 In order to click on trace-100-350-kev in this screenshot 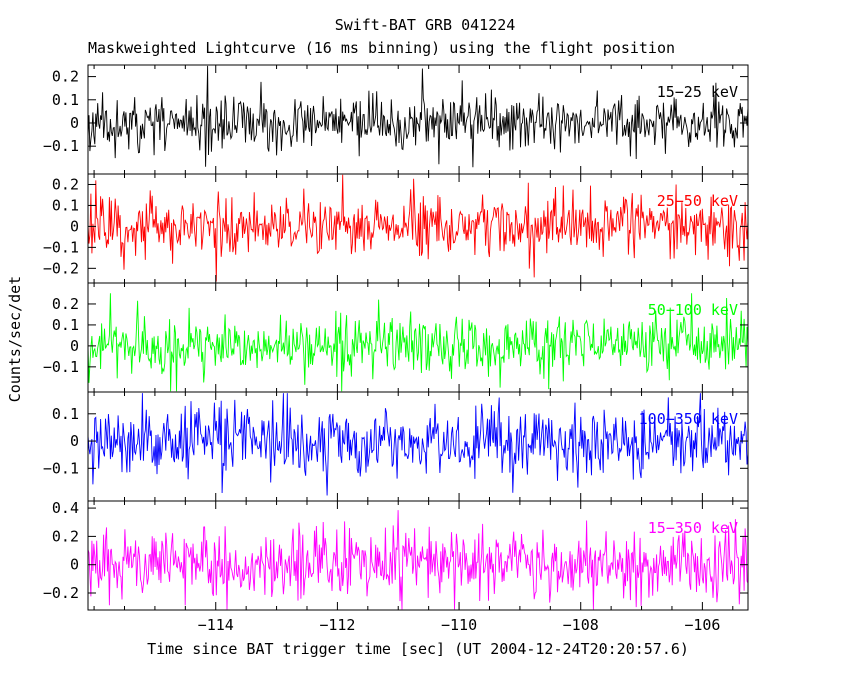, I will do `click(418, 444)`.